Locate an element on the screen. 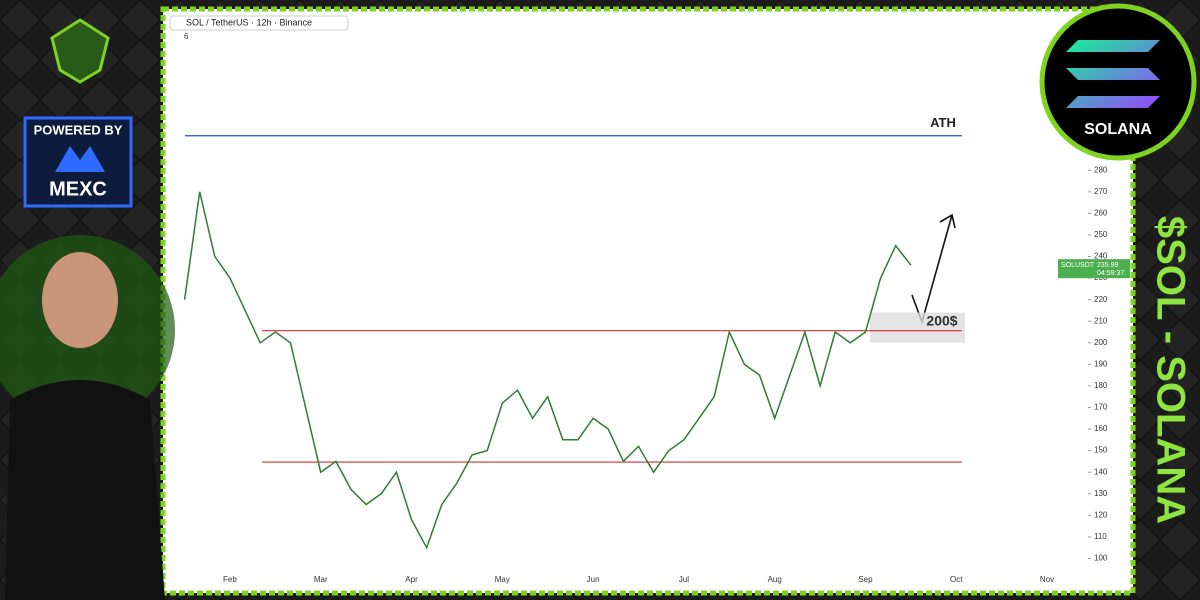 The height and width of the screenshot is (600, 1200). y-tick-label: 160 is located at coordinates (1101, 428).